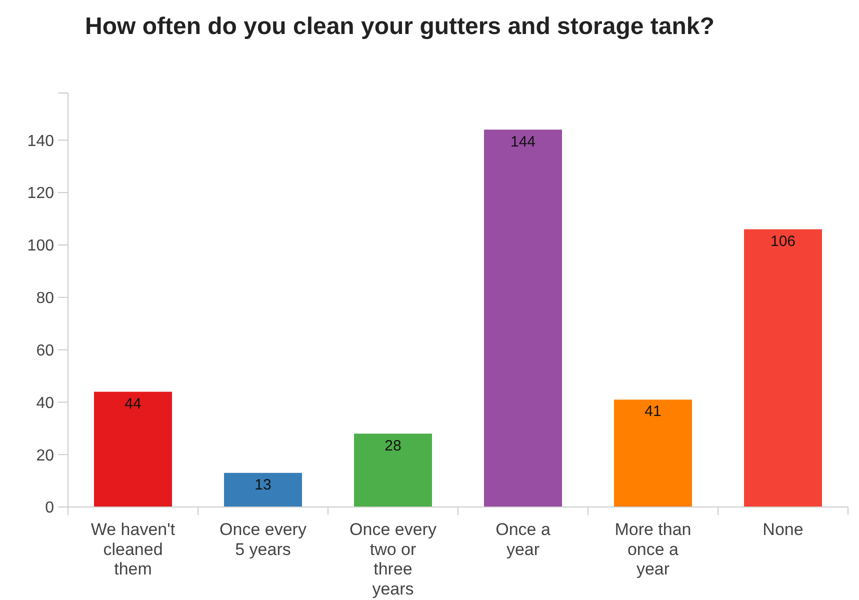  I want to click on chart-title: How often do you clean your gutters and storage tank?, so click(399, 27).